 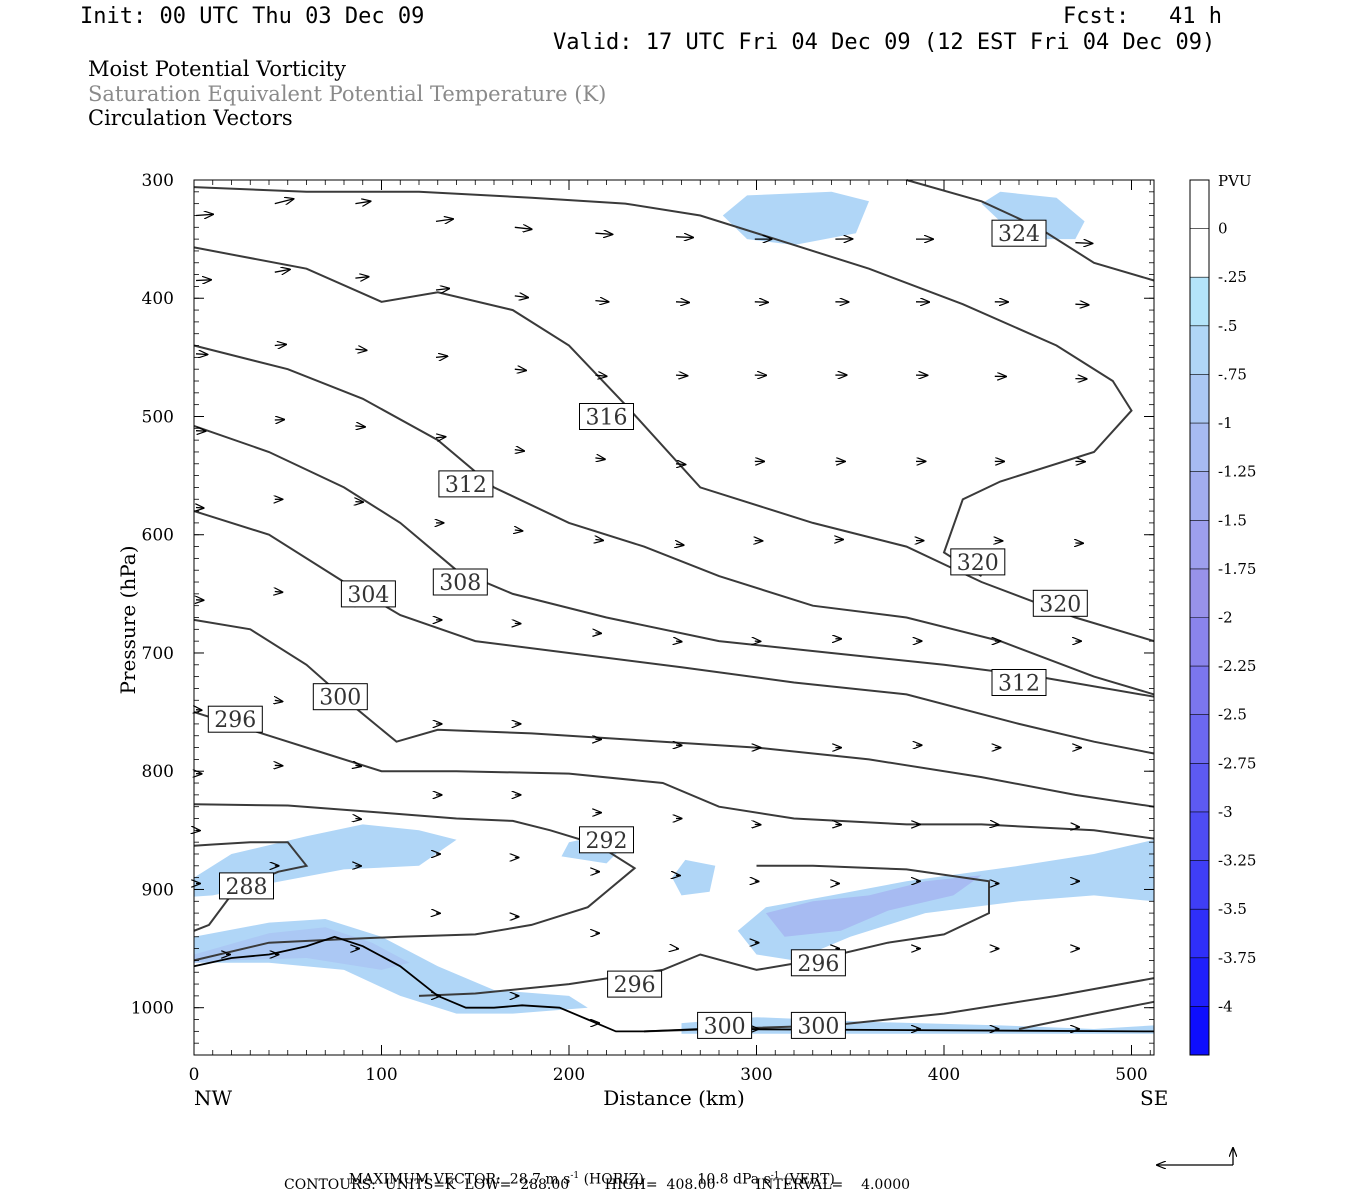 I want to click on x-tick-label: 300, so click(x=756, y=1075).